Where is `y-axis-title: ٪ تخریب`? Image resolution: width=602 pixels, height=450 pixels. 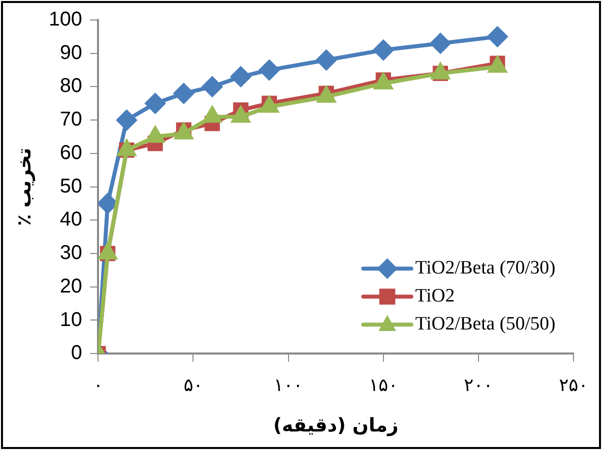 y-axis-title: ٪ تخریب is located at coordinates (24, 187).